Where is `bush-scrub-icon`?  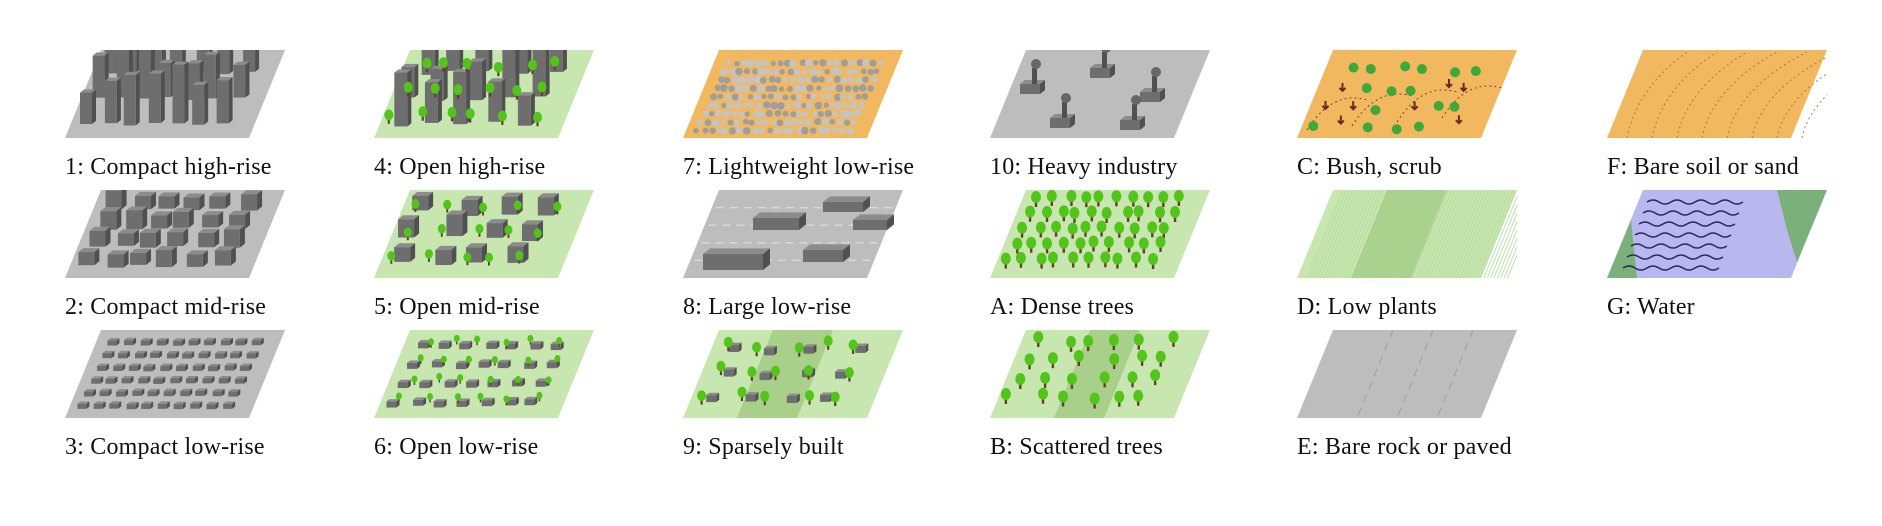
bush-scrub-icon is located at coordinates (1407, 94).